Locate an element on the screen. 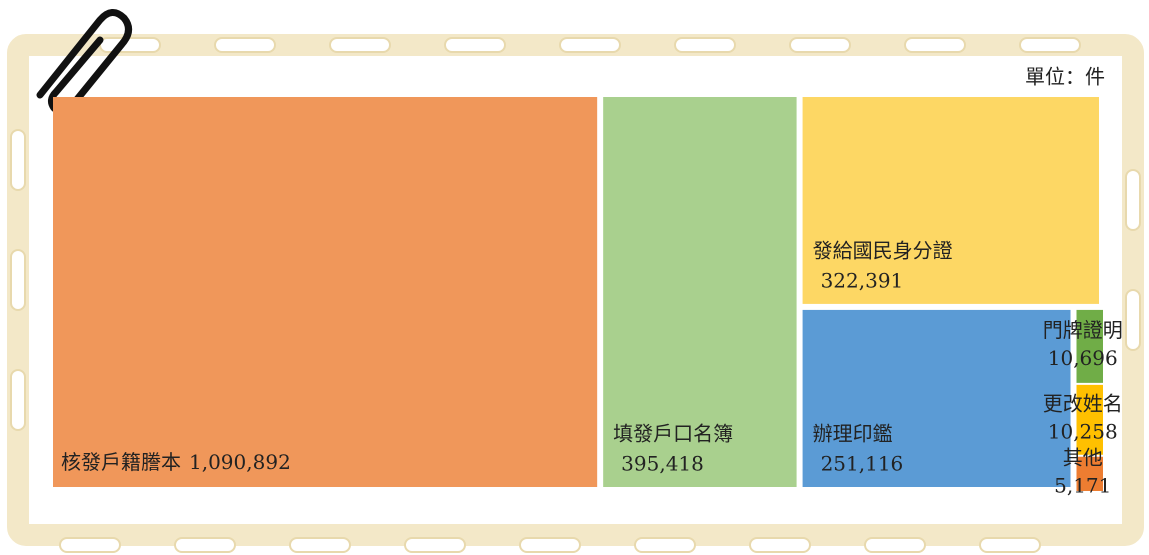 This screenshot has height=555, width=1149. unit-label: 單位：件 is located at coordinates (1065, 77).